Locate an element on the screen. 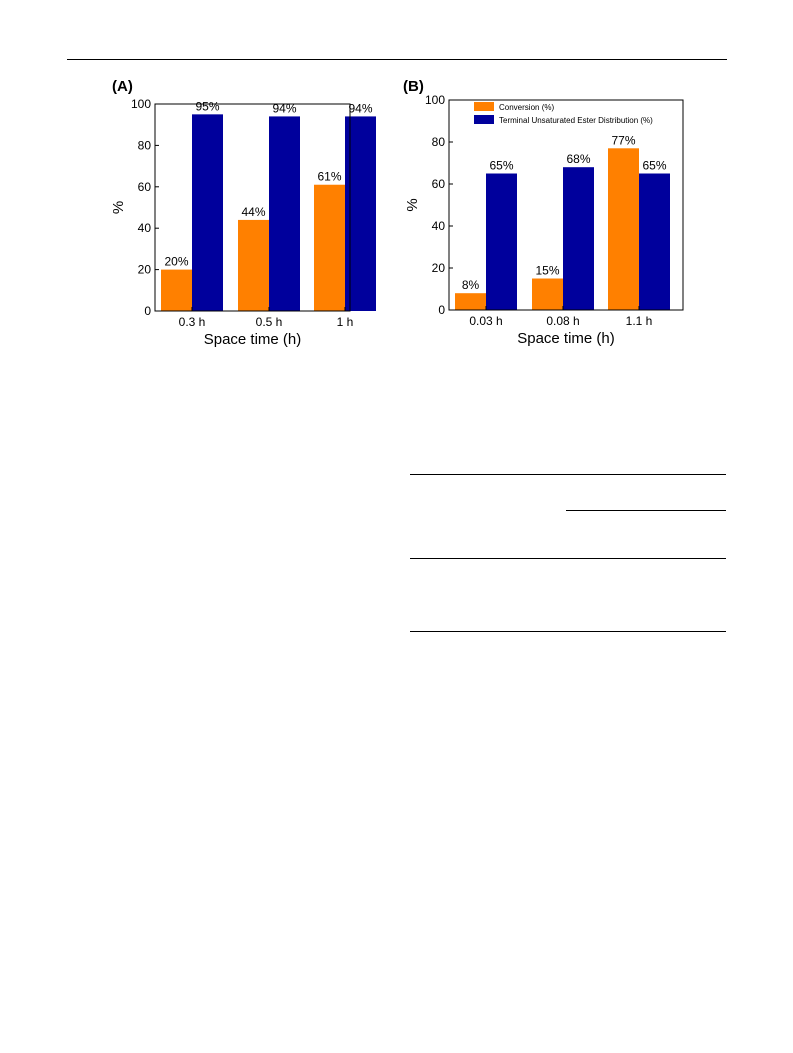  plot-frame-b is located at coordinates (566, 205).